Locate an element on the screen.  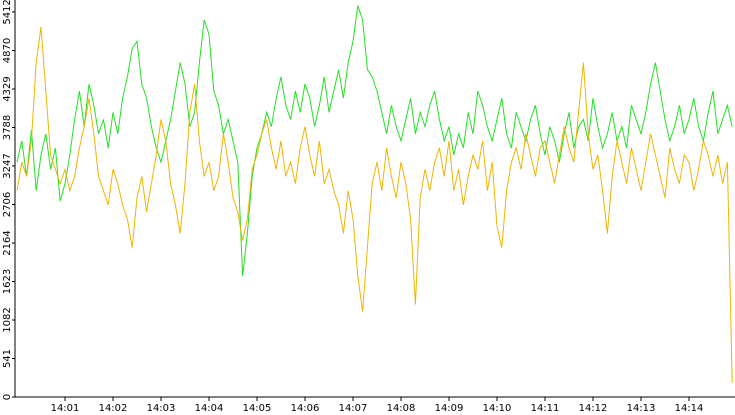
y-tick-label: 5412 is located at coordinates (7, 12).